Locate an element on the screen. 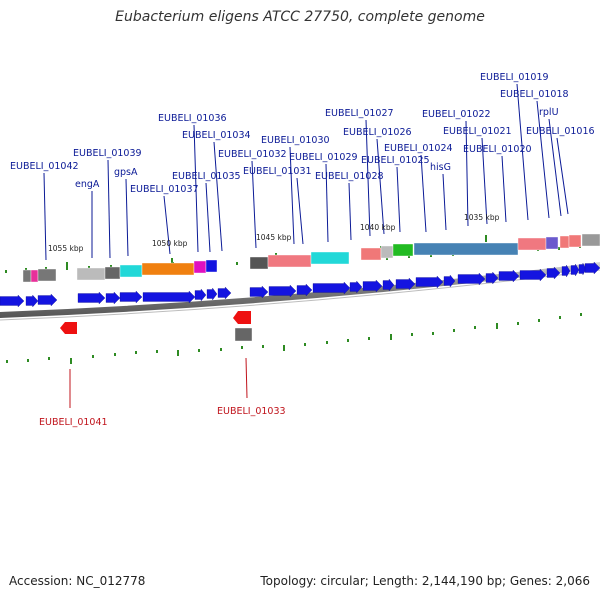 Image resolution: width=600 pixels, height=600 pixels. gene-label: engA is located at coordinates (87, 184).